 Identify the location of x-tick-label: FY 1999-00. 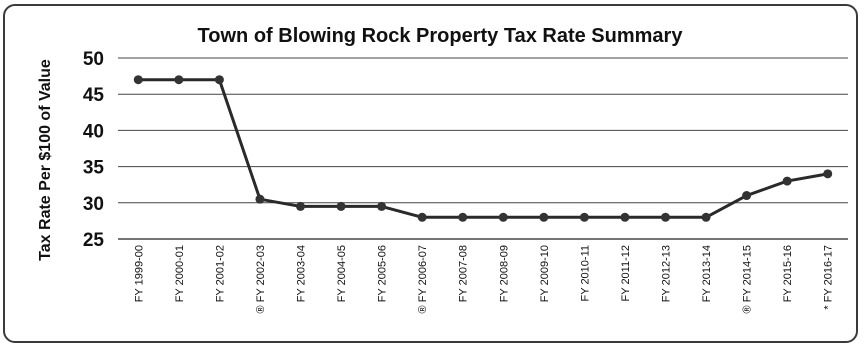
(139, 273).